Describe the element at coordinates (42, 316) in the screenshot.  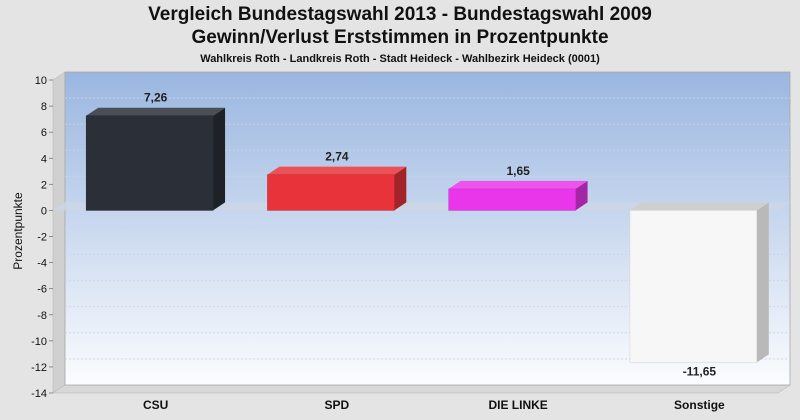
I see `y-tick-label: -8` at that location.